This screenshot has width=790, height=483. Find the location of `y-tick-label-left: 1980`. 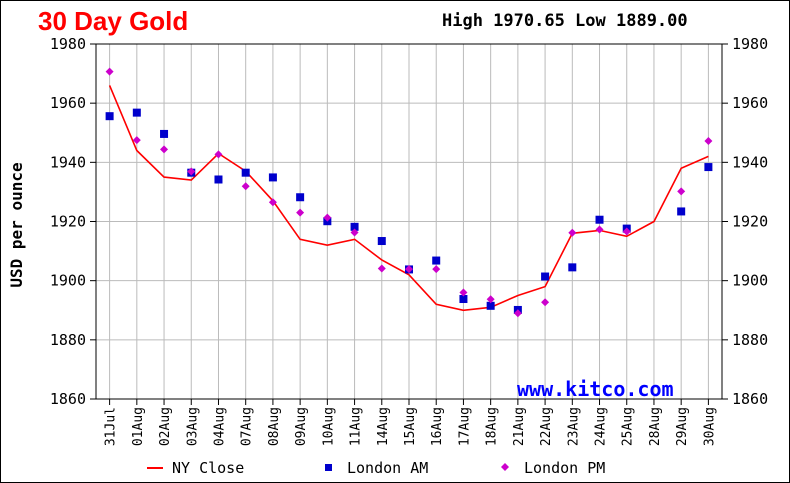

y-tick-label-left: 1980 is located at coordinates (68, 44).